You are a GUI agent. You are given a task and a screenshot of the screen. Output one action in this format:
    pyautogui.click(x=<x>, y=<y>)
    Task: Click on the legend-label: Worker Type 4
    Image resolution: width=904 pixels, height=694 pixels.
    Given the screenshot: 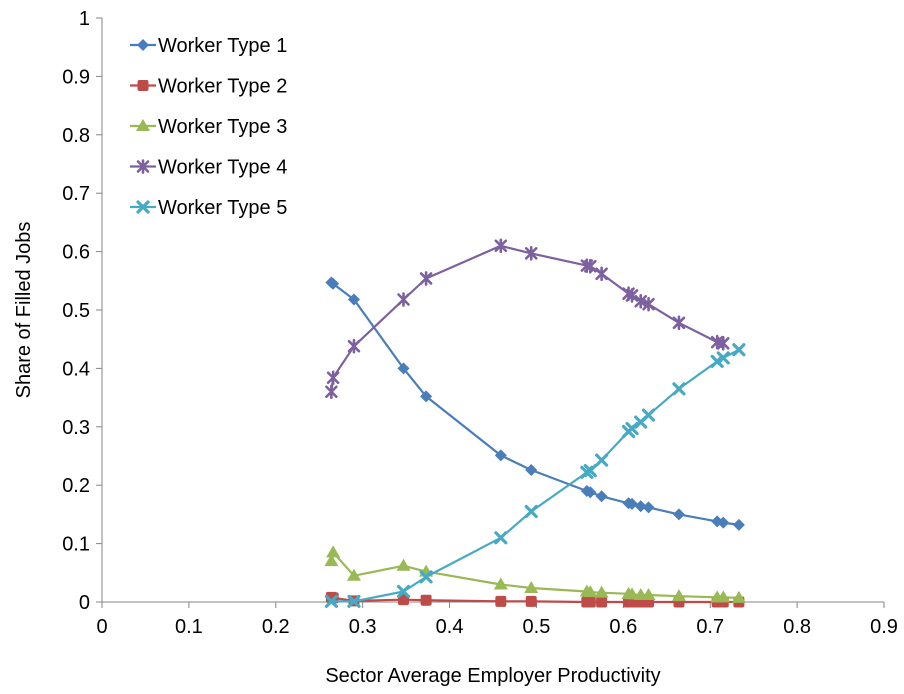 What is the action you would take?
    pyautogui.click(x=222, y=168)
    